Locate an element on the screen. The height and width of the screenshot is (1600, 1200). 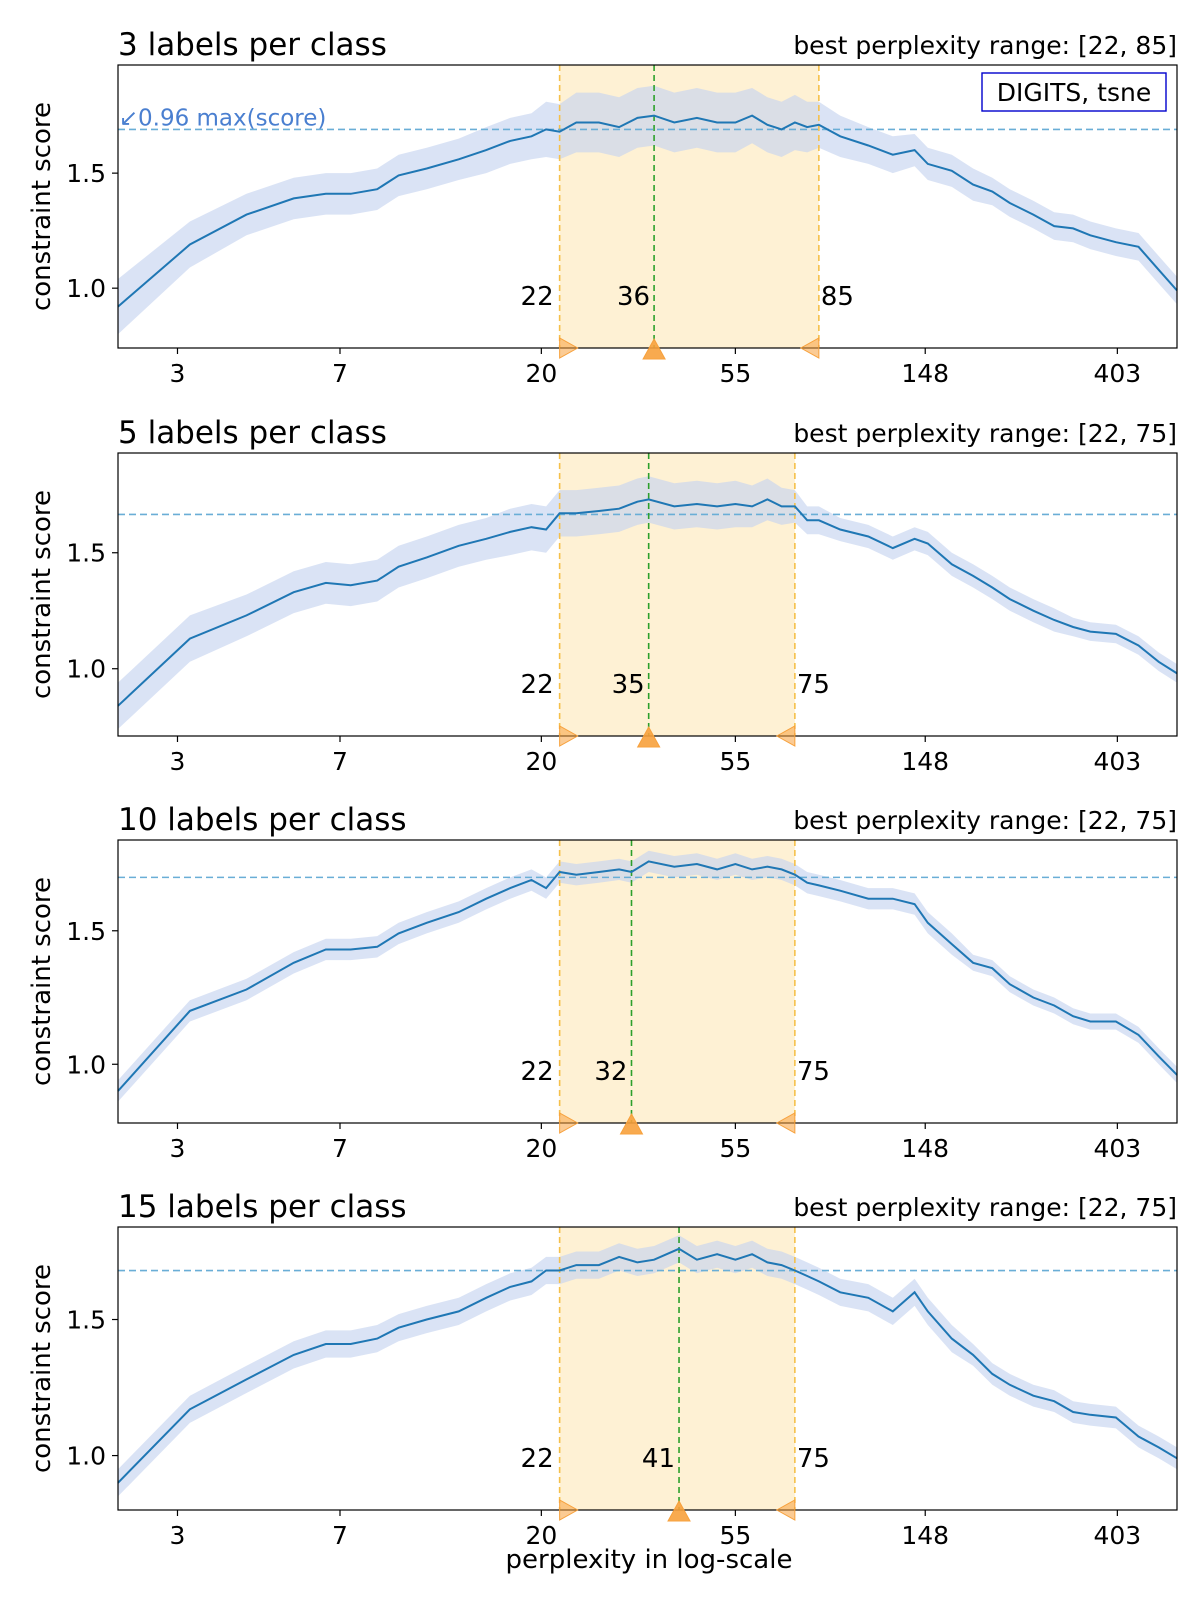
best-perplexity-label: 36 is located at coordinates (633, 297).